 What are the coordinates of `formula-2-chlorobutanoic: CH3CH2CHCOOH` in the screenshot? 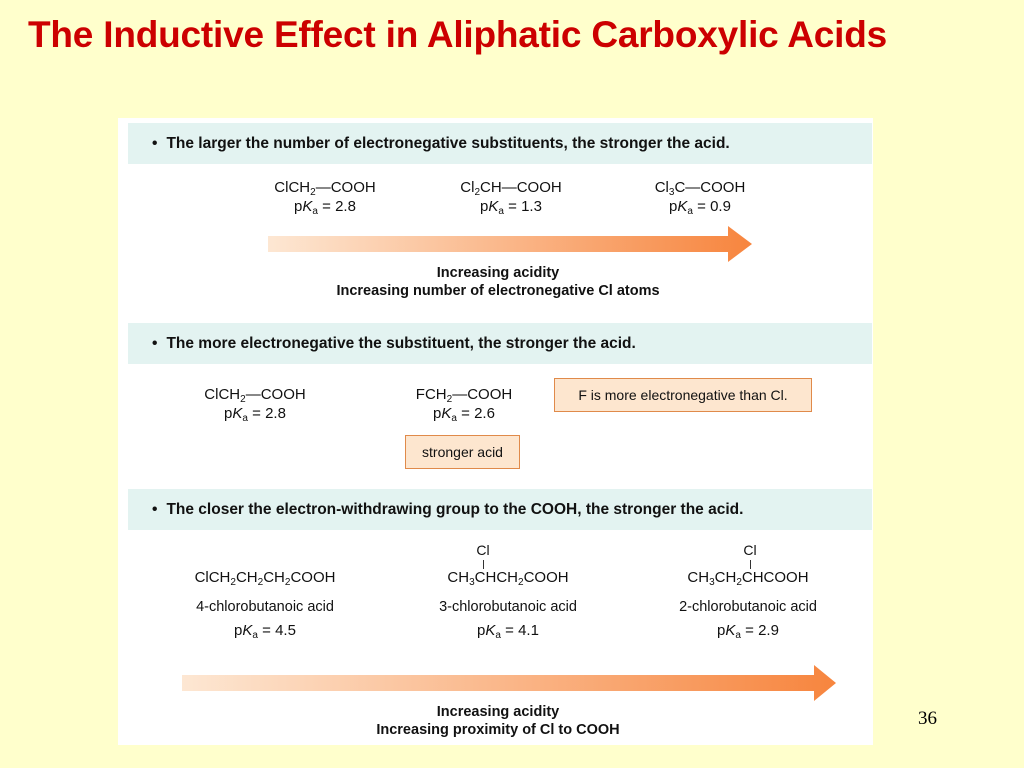 It's located at (748, 578).